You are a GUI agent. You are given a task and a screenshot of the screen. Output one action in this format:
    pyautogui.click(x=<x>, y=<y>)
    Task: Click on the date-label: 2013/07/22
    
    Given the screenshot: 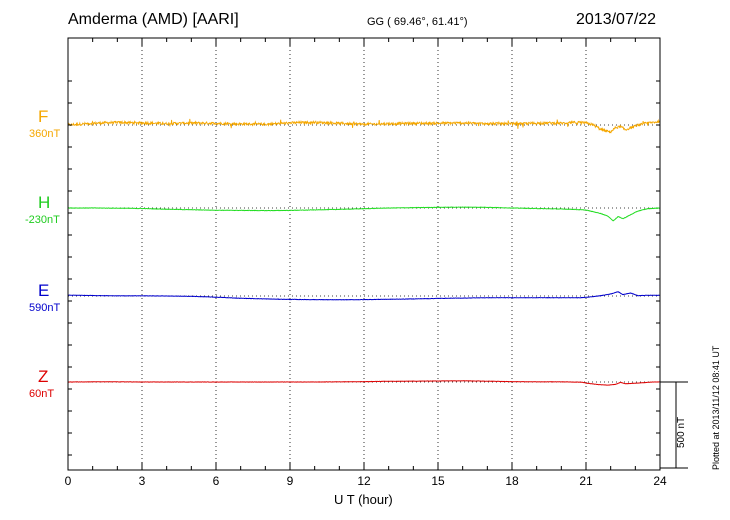 What is the action you would take?
    pyautogui.click(x=616, y=19)
    